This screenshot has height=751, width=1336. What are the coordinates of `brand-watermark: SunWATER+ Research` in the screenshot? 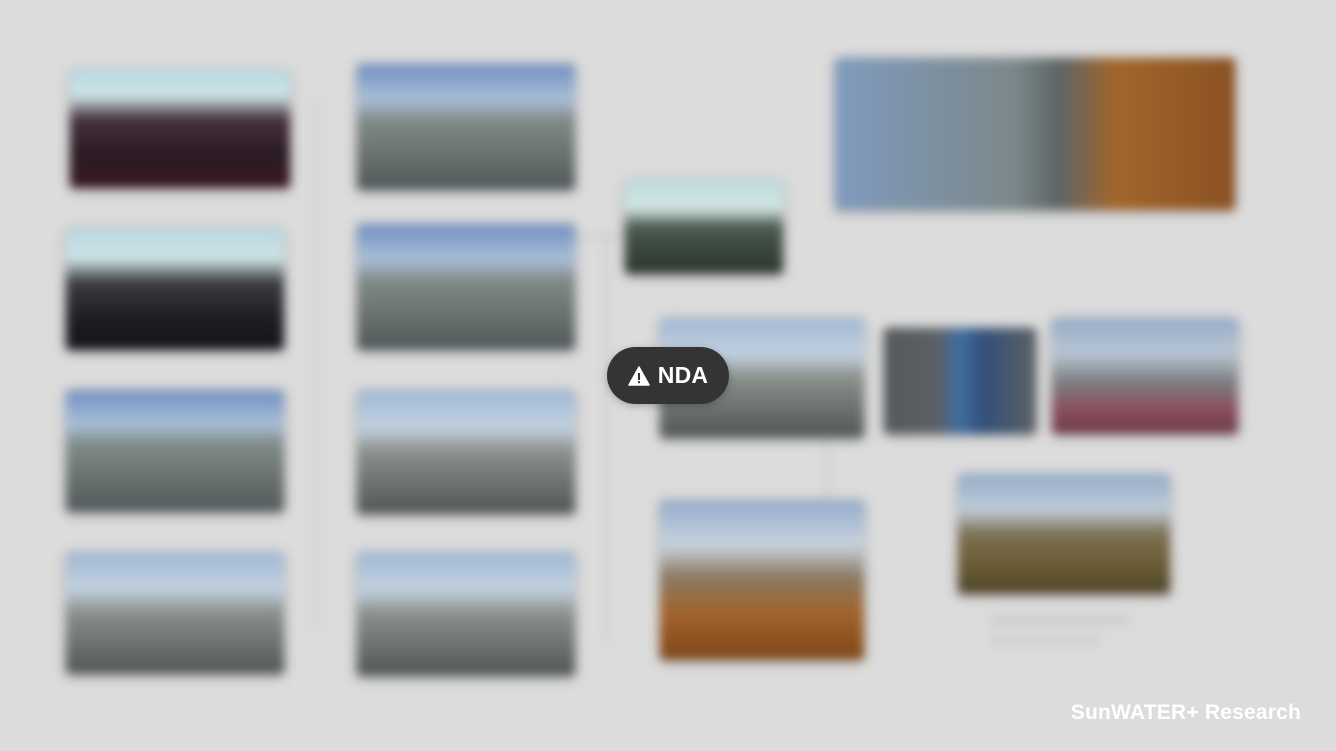 It's located at (1185, 712).